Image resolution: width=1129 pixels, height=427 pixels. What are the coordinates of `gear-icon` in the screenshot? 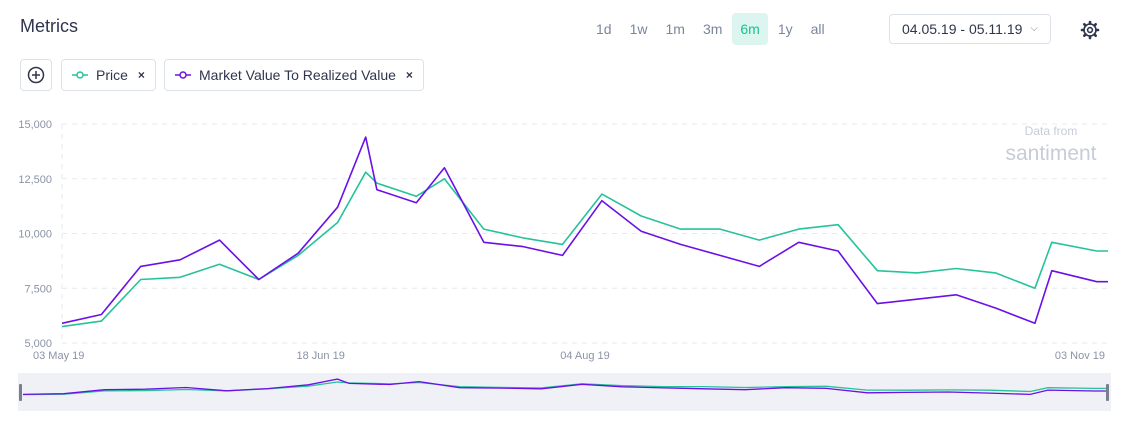 It's located at (1090, 30).